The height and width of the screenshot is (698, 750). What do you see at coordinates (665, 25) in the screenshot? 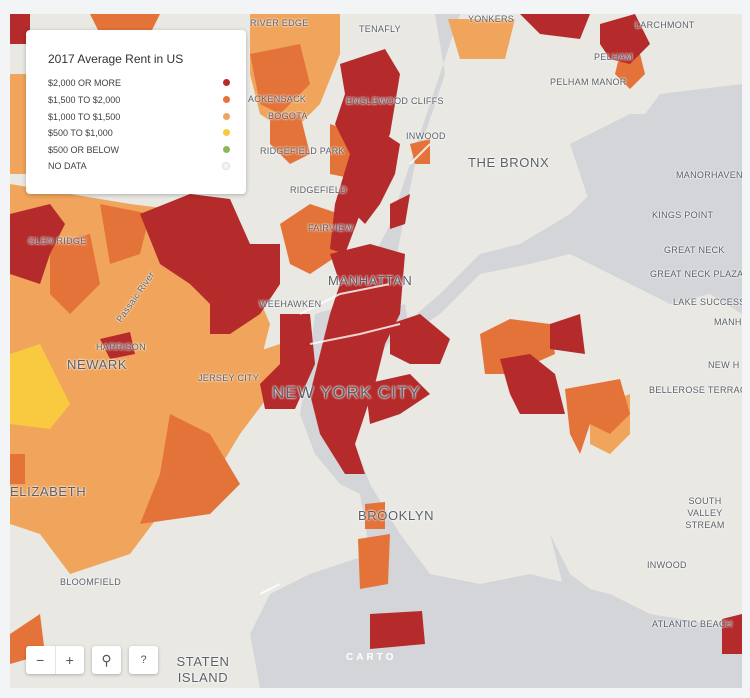
I see `place-label: LARCHMONT` at bounding box center [665, 25].